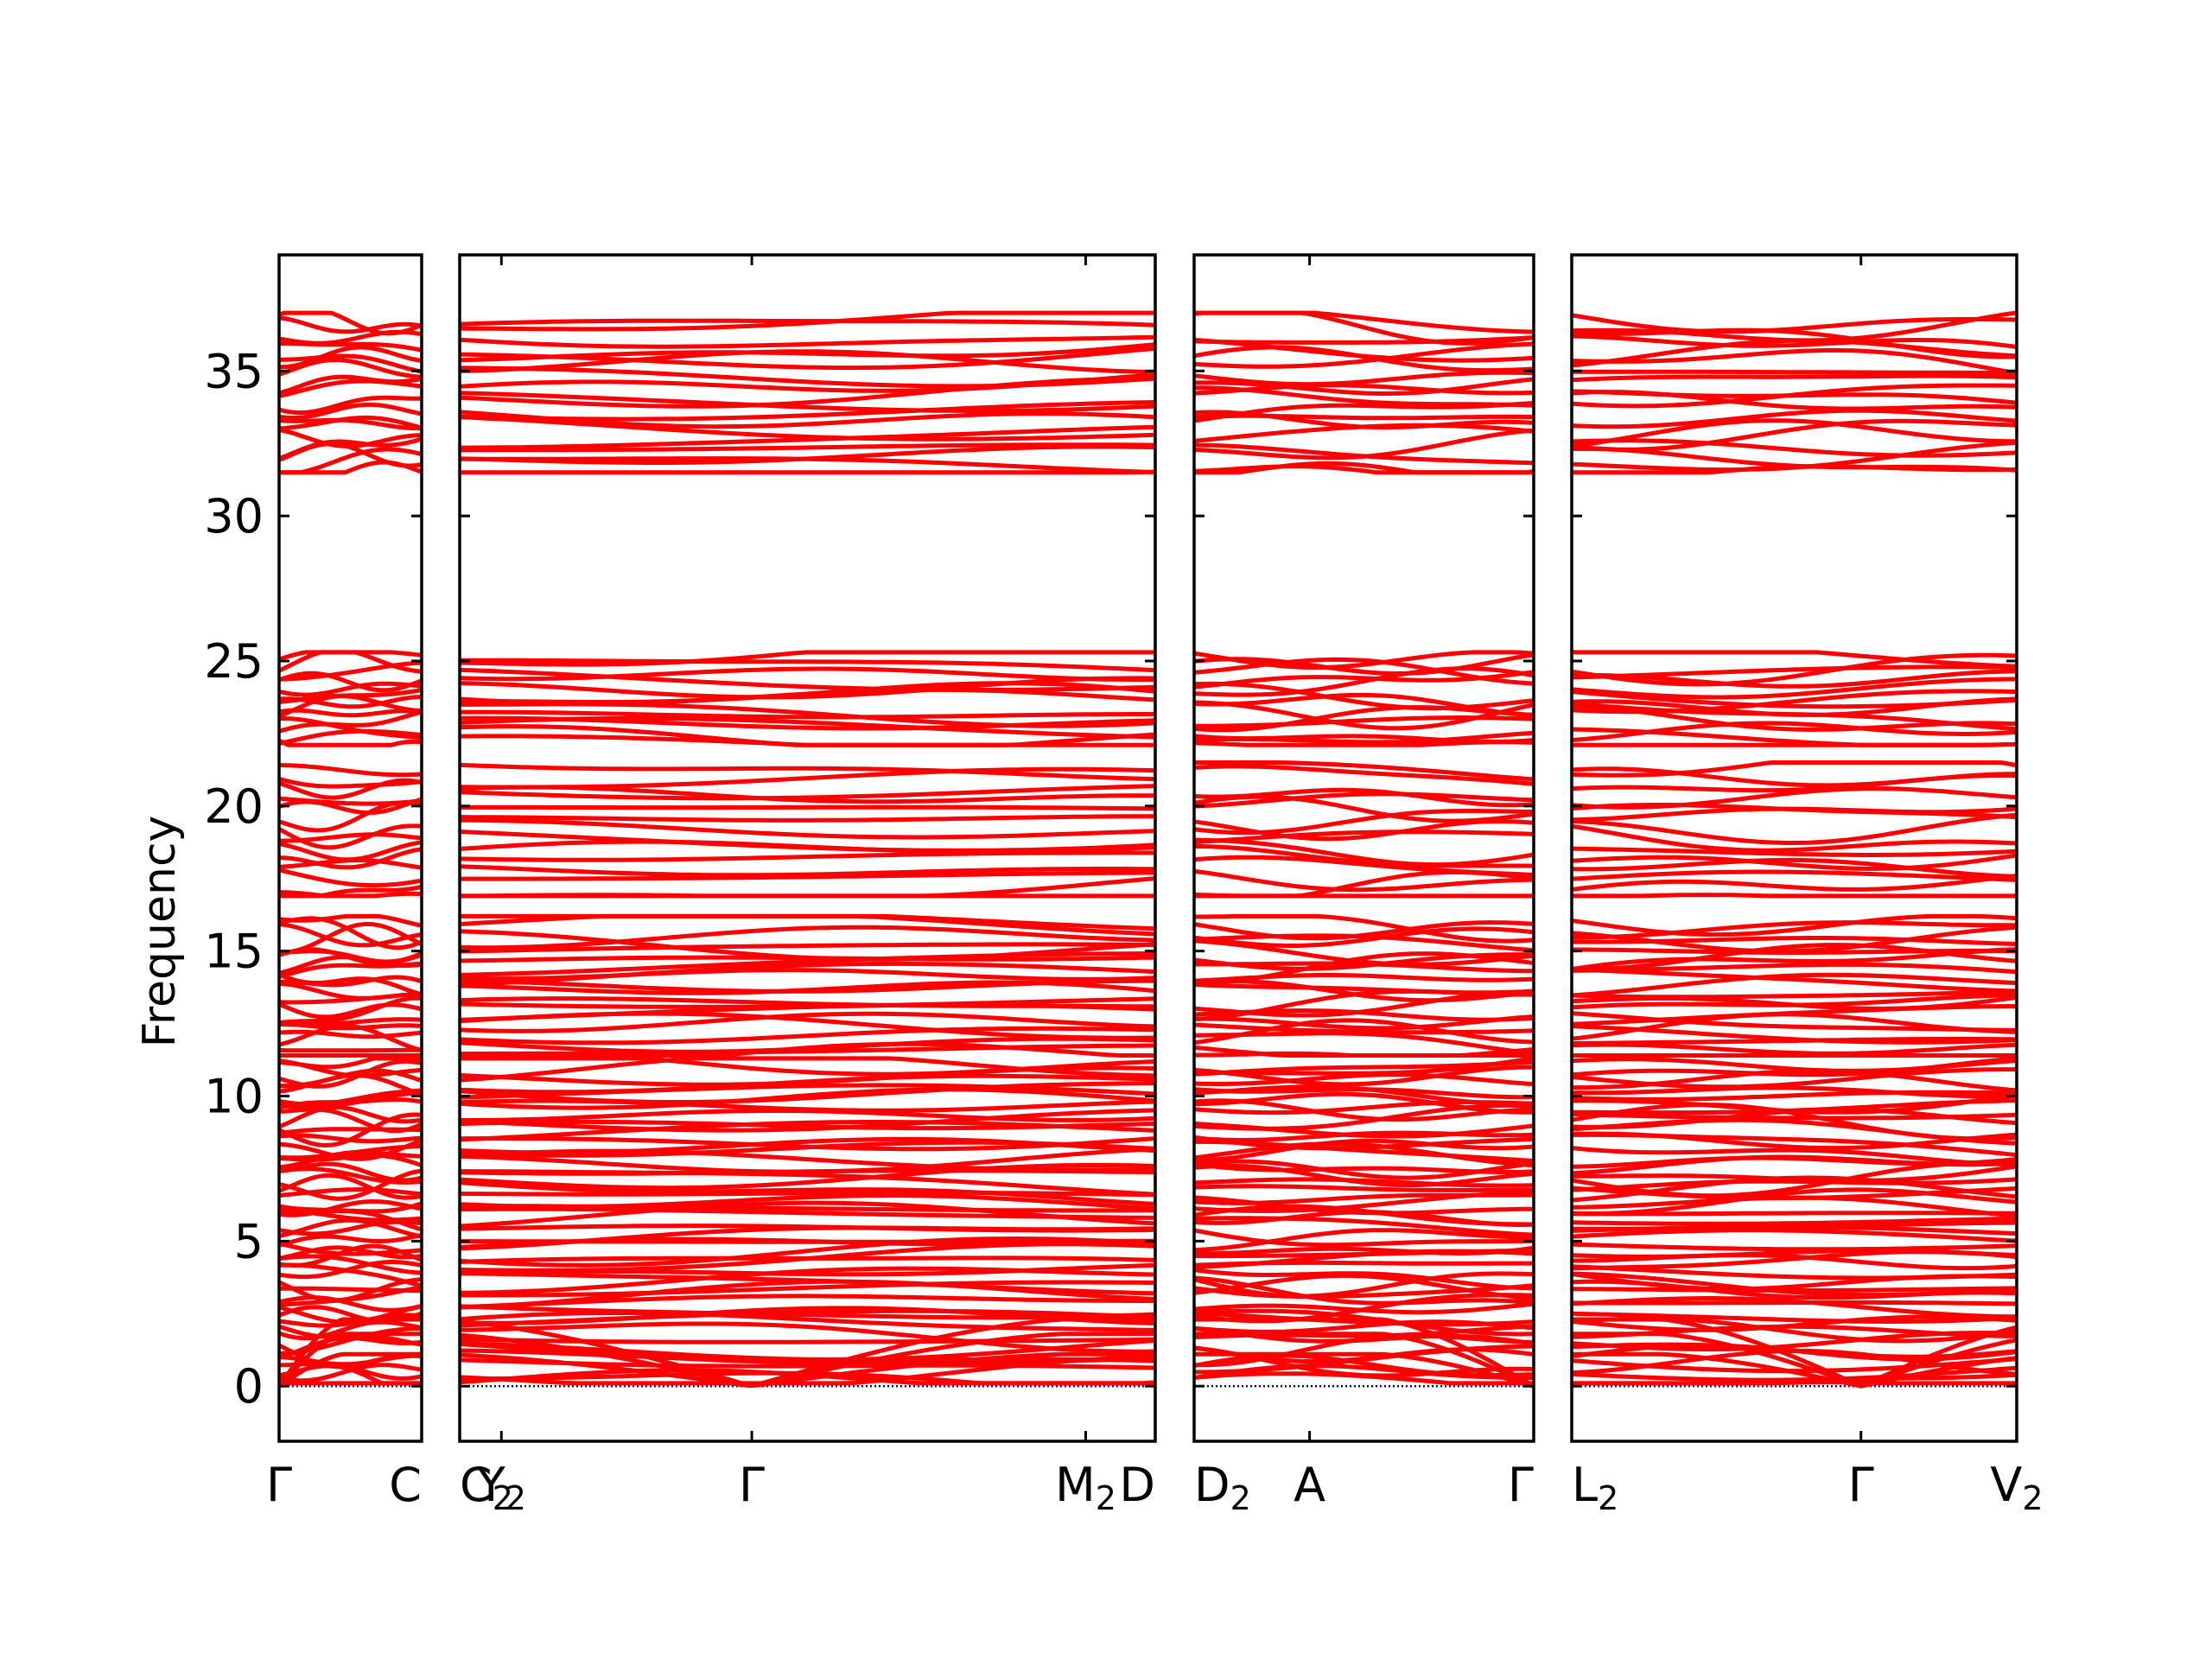 The image size is (2212, 1659). Describe the element at coordinates (350, 849) in the screenshot. I see `bands-p1` at that location.